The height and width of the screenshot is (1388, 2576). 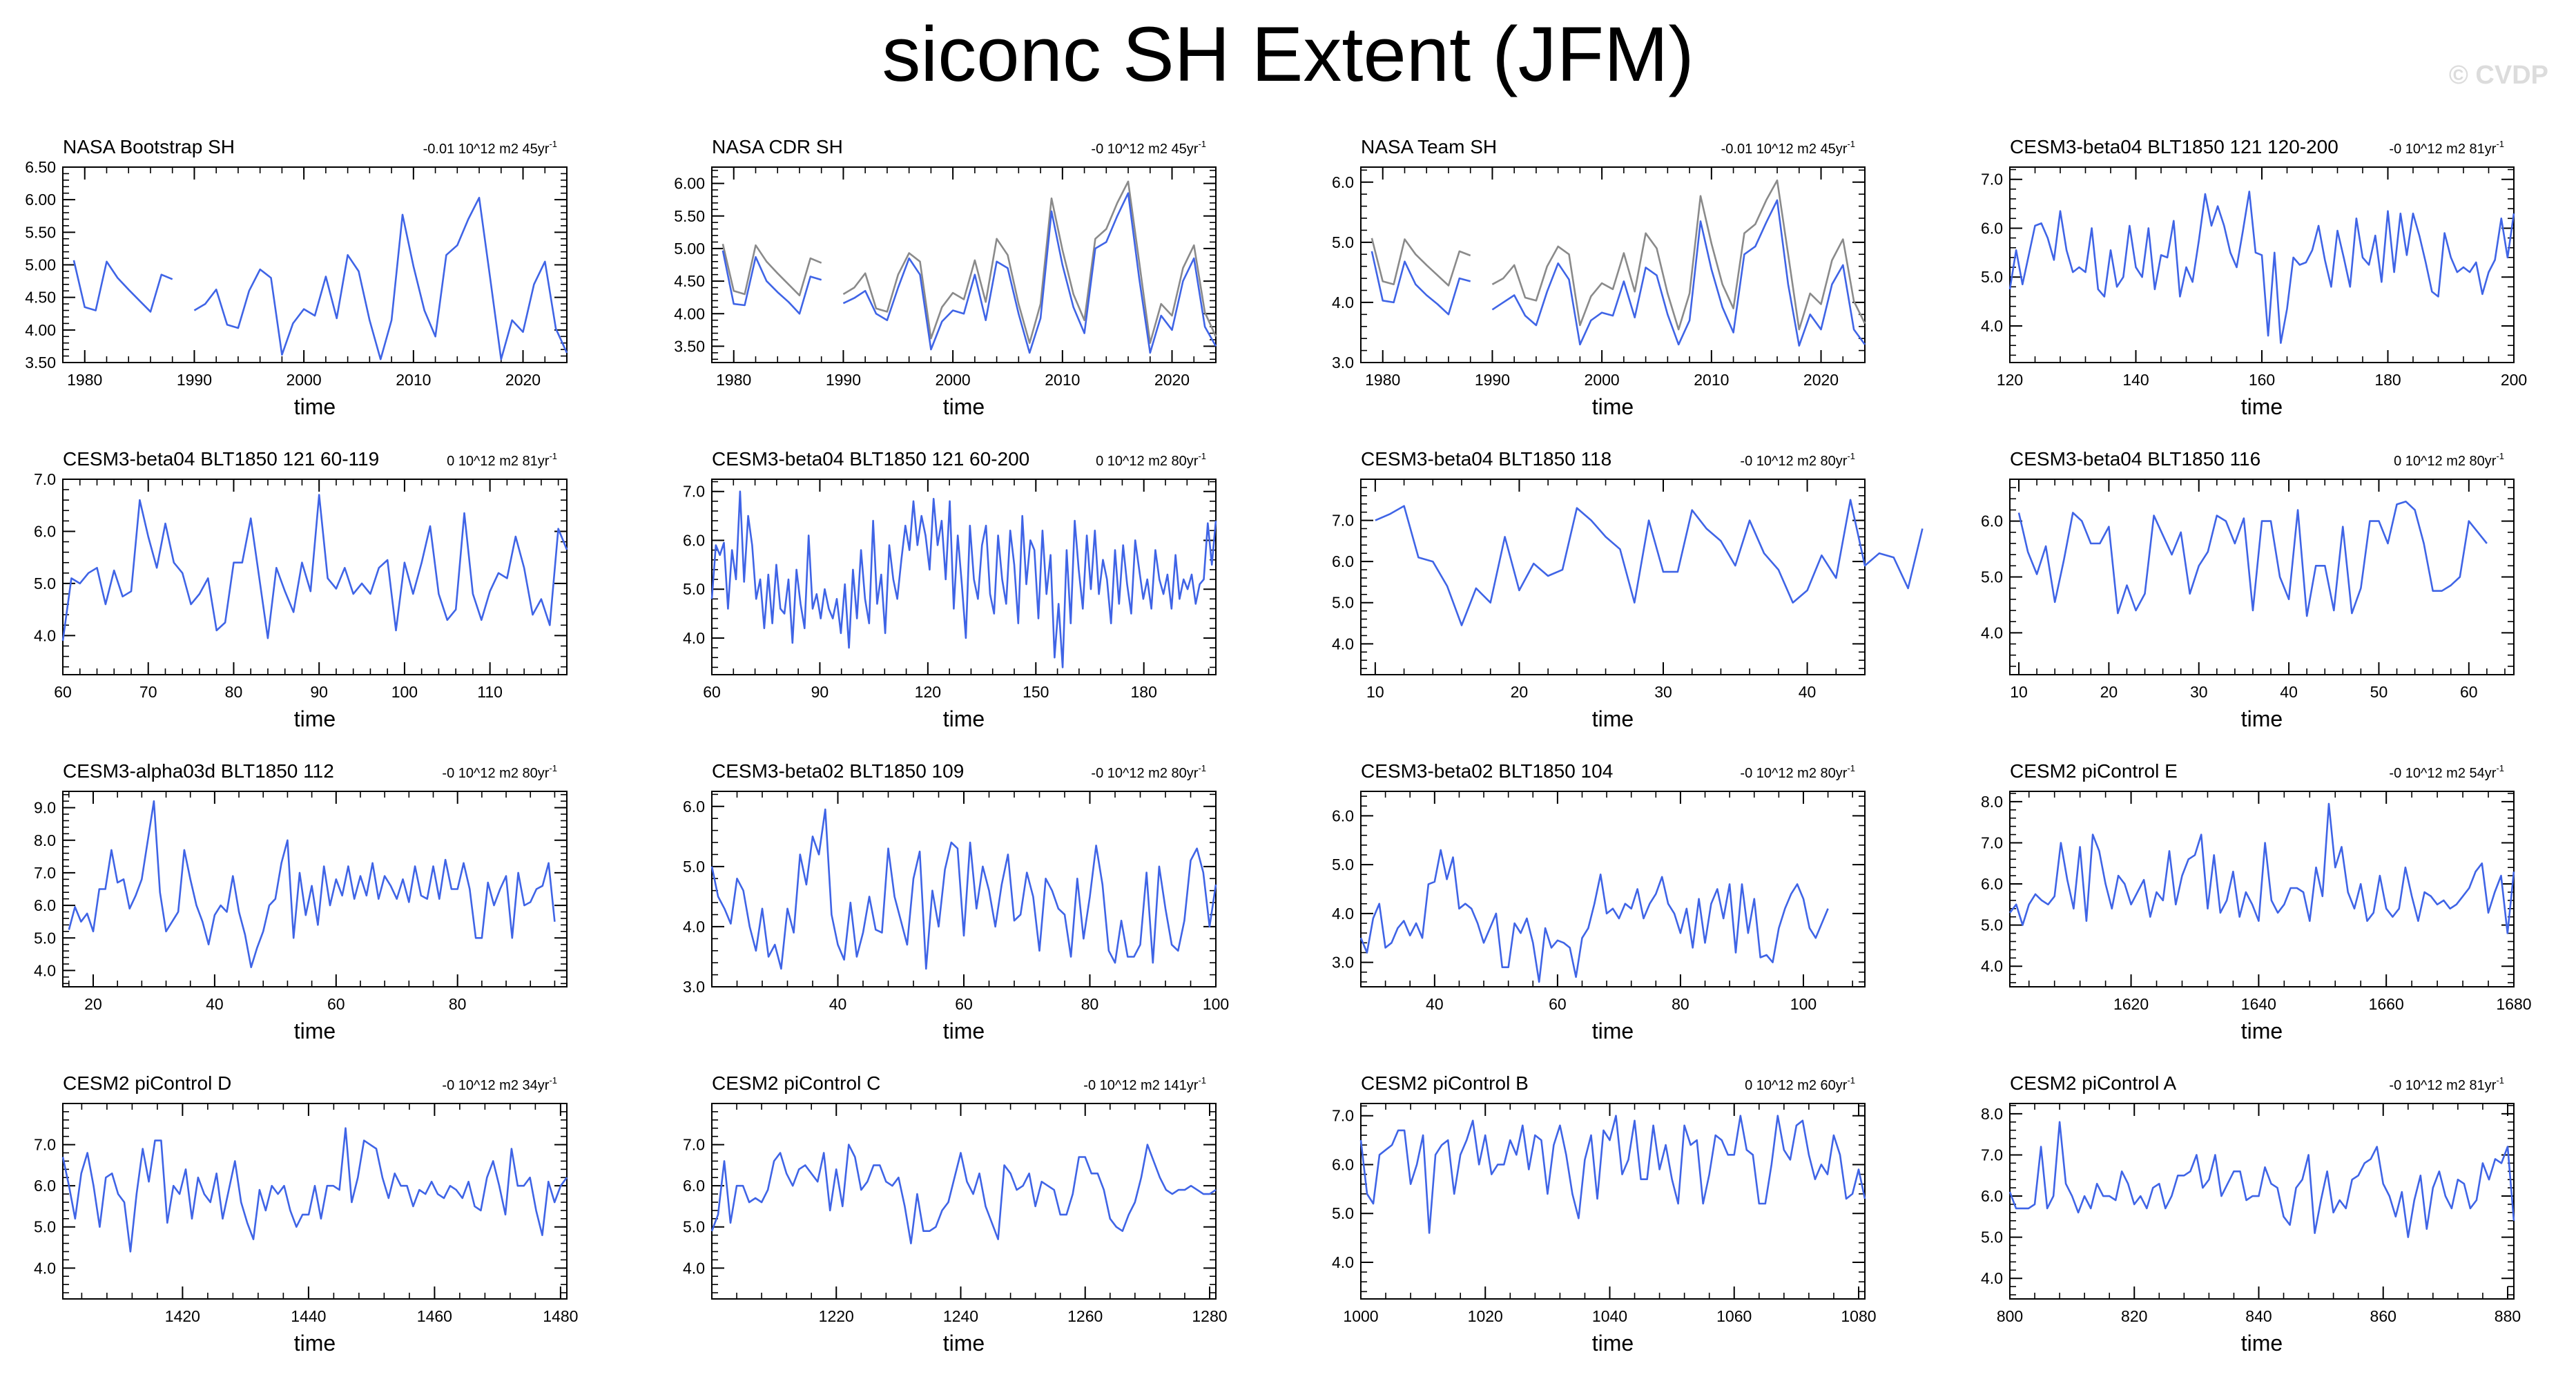 I want to click on chart-title: CESM2 piControl A, so click(x=2094, y=1083).